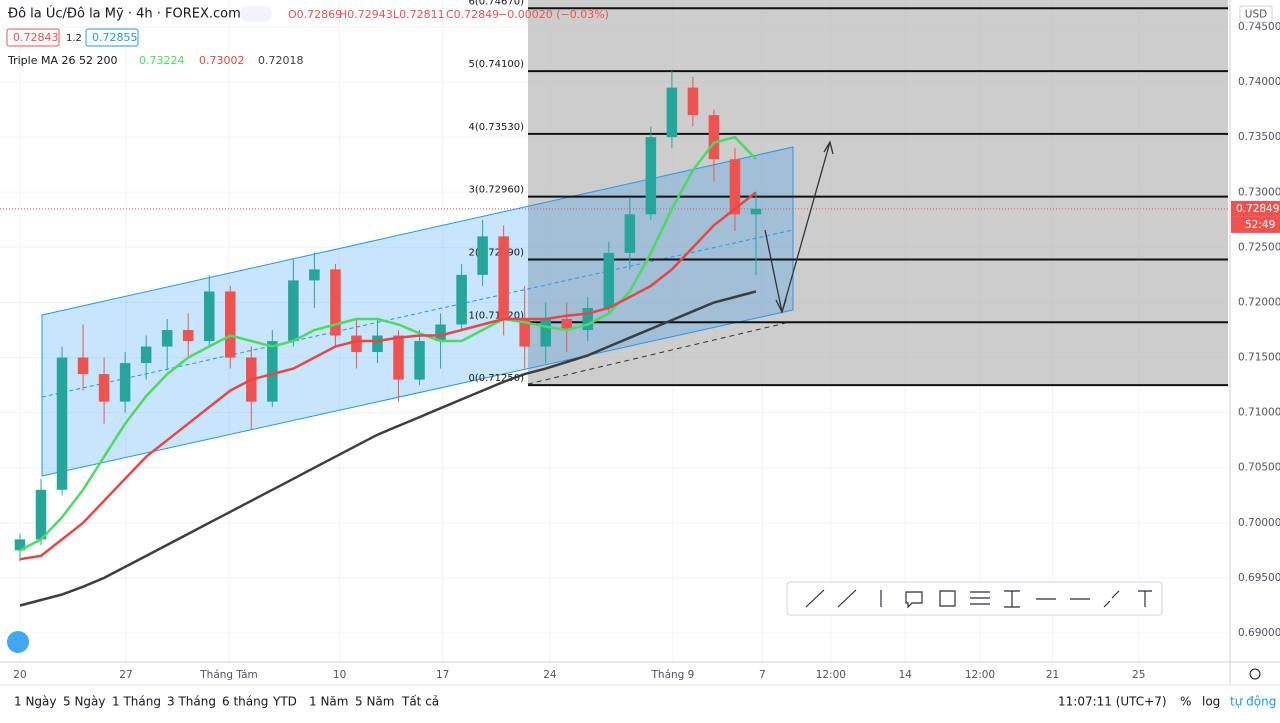 This screenshot has width=1280, height=723. What do you see at coordinates (1259, 82) in the screenshot?
I see `y-tick-label: 0.74000` at bounding box center [1259, 82].